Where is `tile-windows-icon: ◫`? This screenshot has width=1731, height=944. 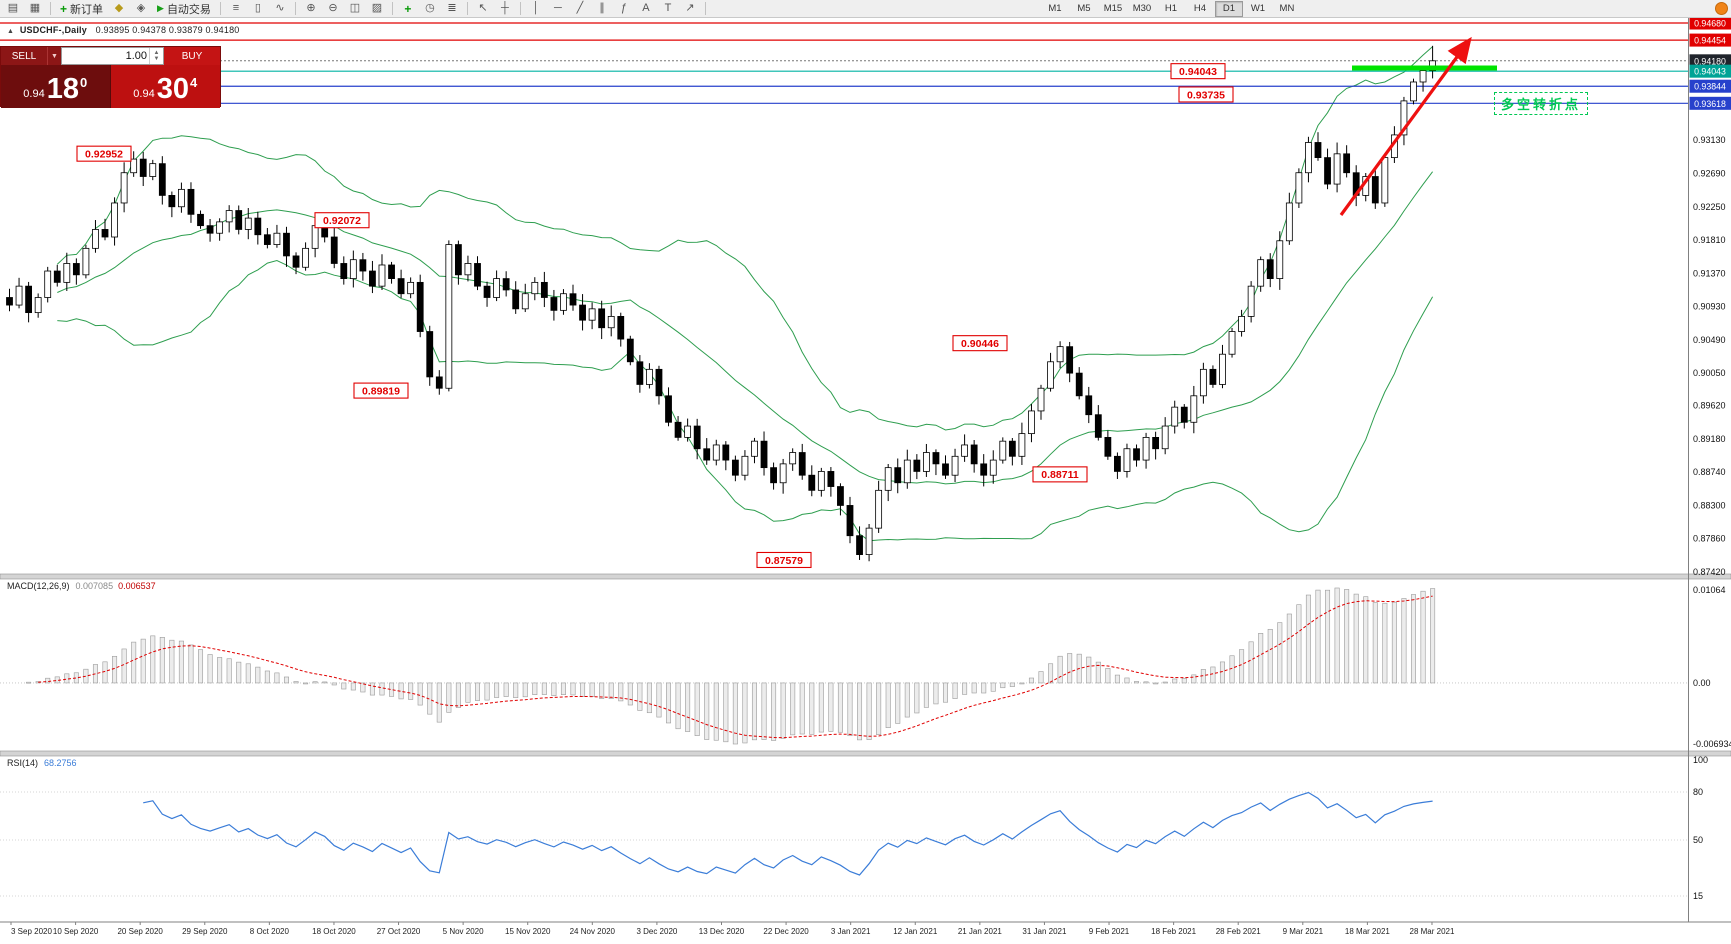 tile-windows-icon: ◫ is located at coordinates (355, 8).